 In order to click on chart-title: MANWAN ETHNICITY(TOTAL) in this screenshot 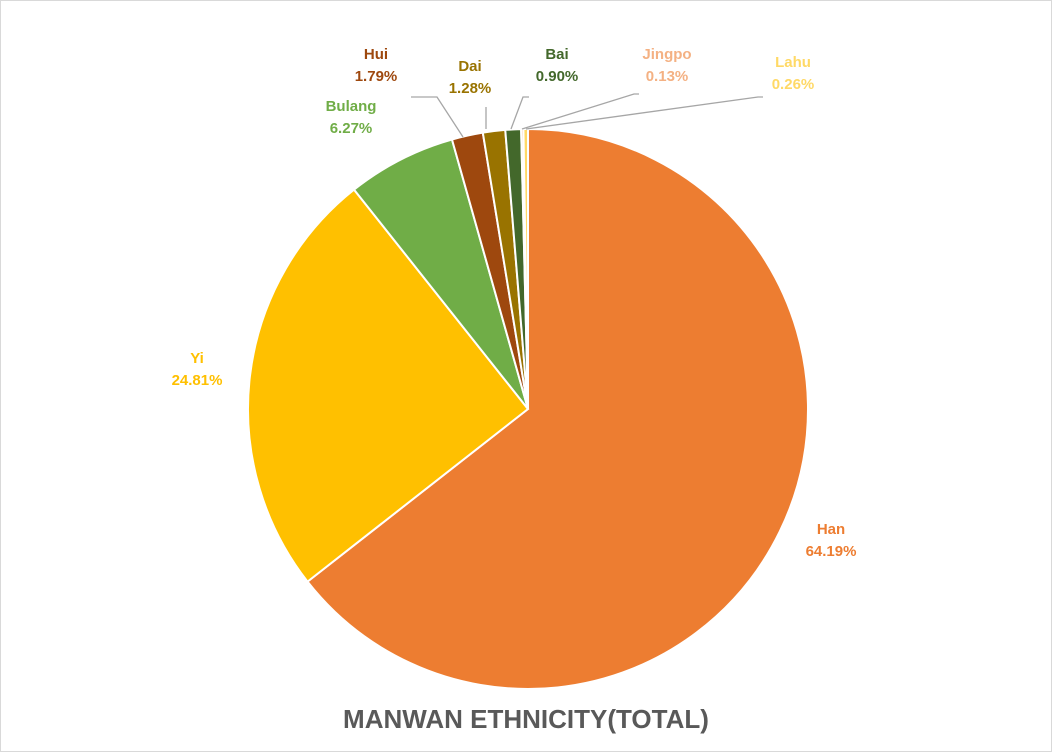, I will do `click(526, 719)`.